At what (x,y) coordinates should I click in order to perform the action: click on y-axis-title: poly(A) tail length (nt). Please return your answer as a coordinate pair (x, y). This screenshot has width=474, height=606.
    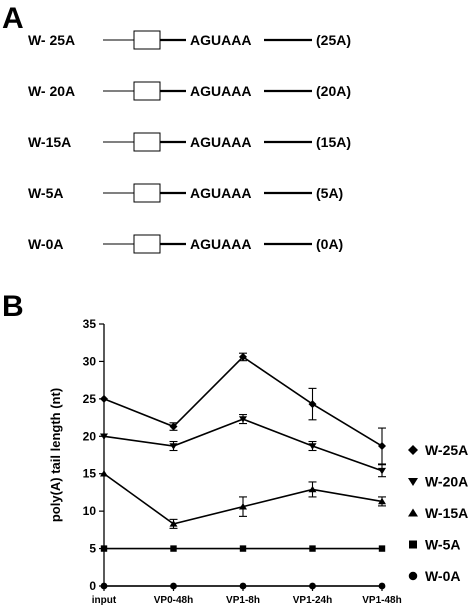
    Looking at the image, I should click on (55, 455).